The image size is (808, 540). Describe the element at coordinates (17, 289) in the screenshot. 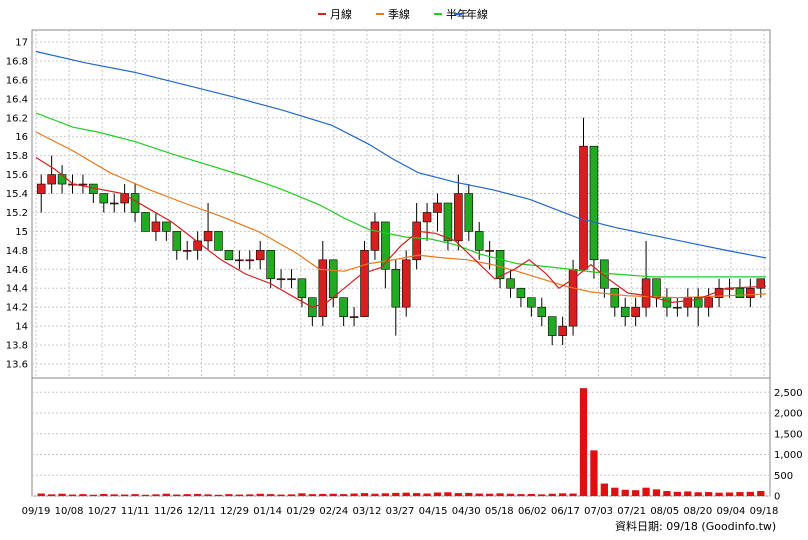

I see `price-tick-label: 14.4` at that location.